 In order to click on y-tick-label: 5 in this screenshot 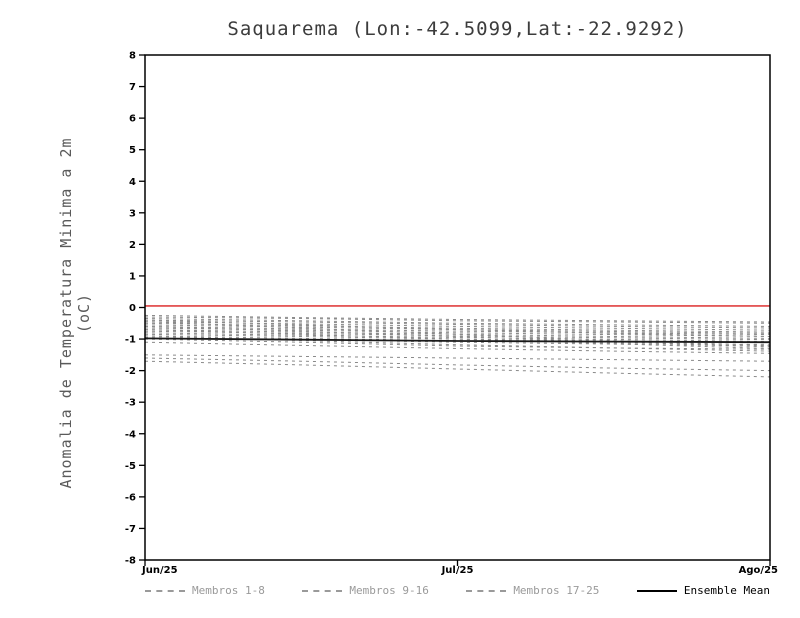, I will do `click(132, 150)`.